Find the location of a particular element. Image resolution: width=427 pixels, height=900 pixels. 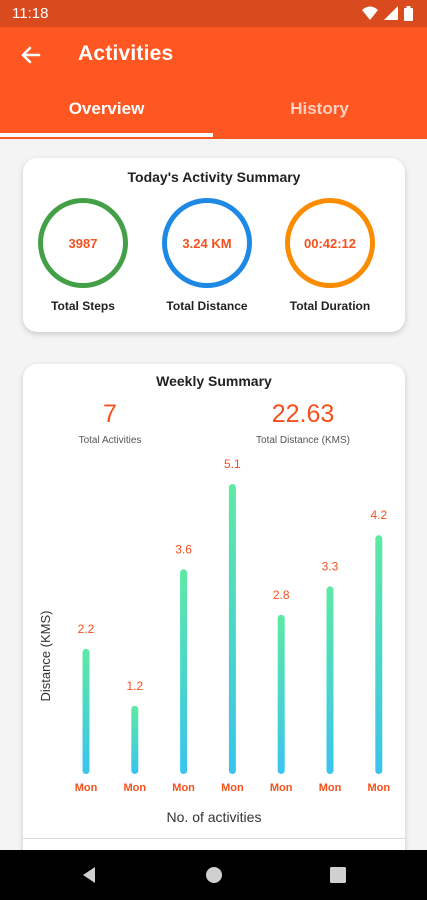

distance-value: 3.24 KM is located at coordinates (207, 243).